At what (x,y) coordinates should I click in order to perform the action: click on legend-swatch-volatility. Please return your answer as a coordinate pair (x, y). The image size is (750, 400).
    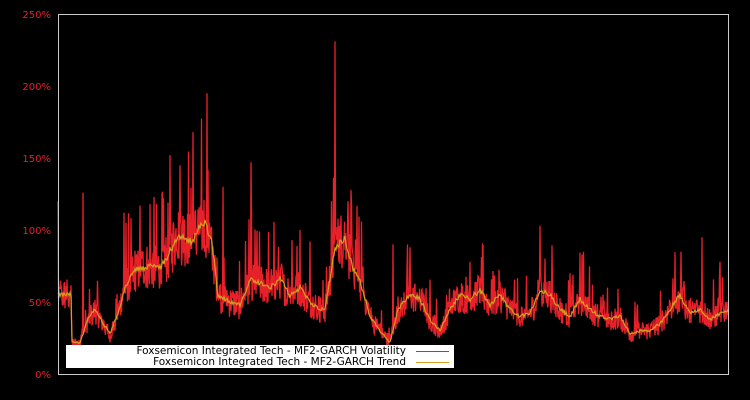
    Looking at the image, I should click on (432, 351).